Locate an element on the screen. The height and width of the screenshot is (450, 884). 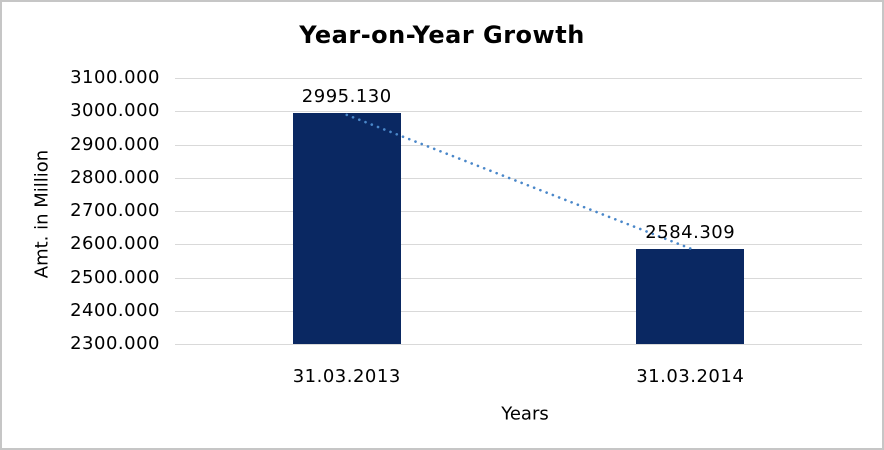
chart-title: Year-on-Year Growth is located at coordinates (442, 35).